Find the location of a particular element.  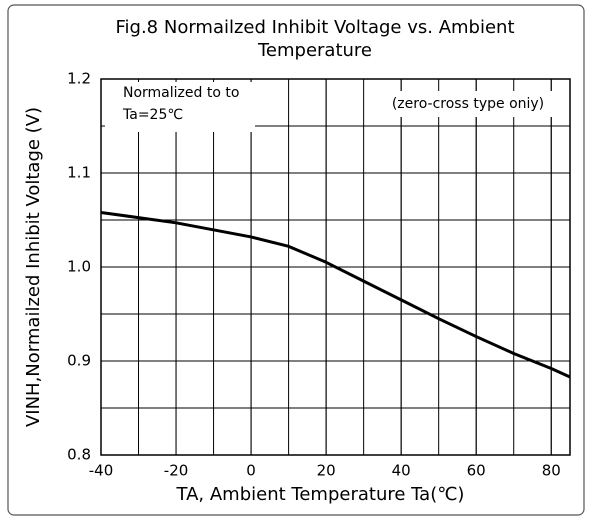

x-tick-label: 60 is located at coordinates (476, 471).